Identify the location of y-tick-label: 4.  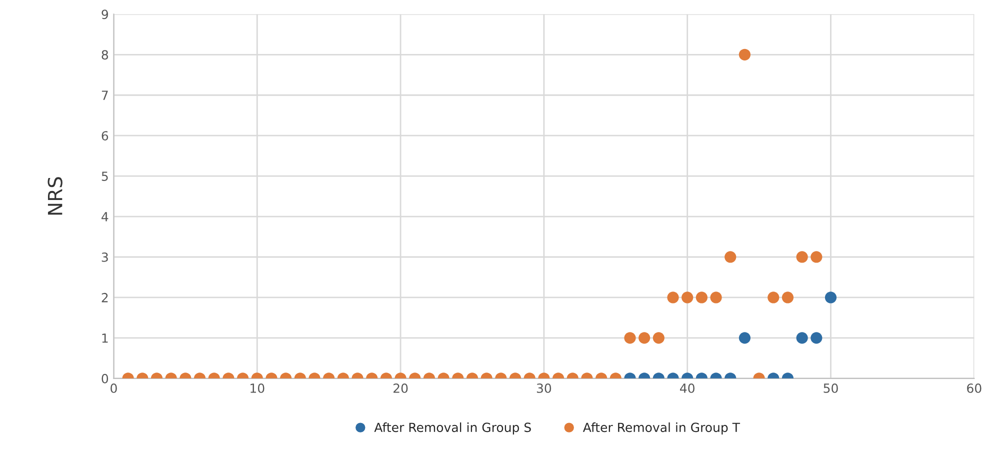
(105, 217).